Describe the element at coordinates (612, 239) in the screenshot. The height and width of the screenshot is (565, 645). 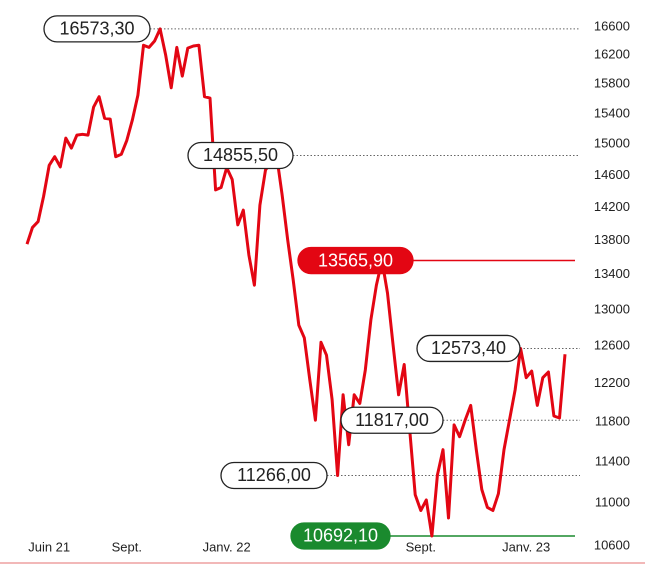
I see `y-tick-label: 13800` at that location.